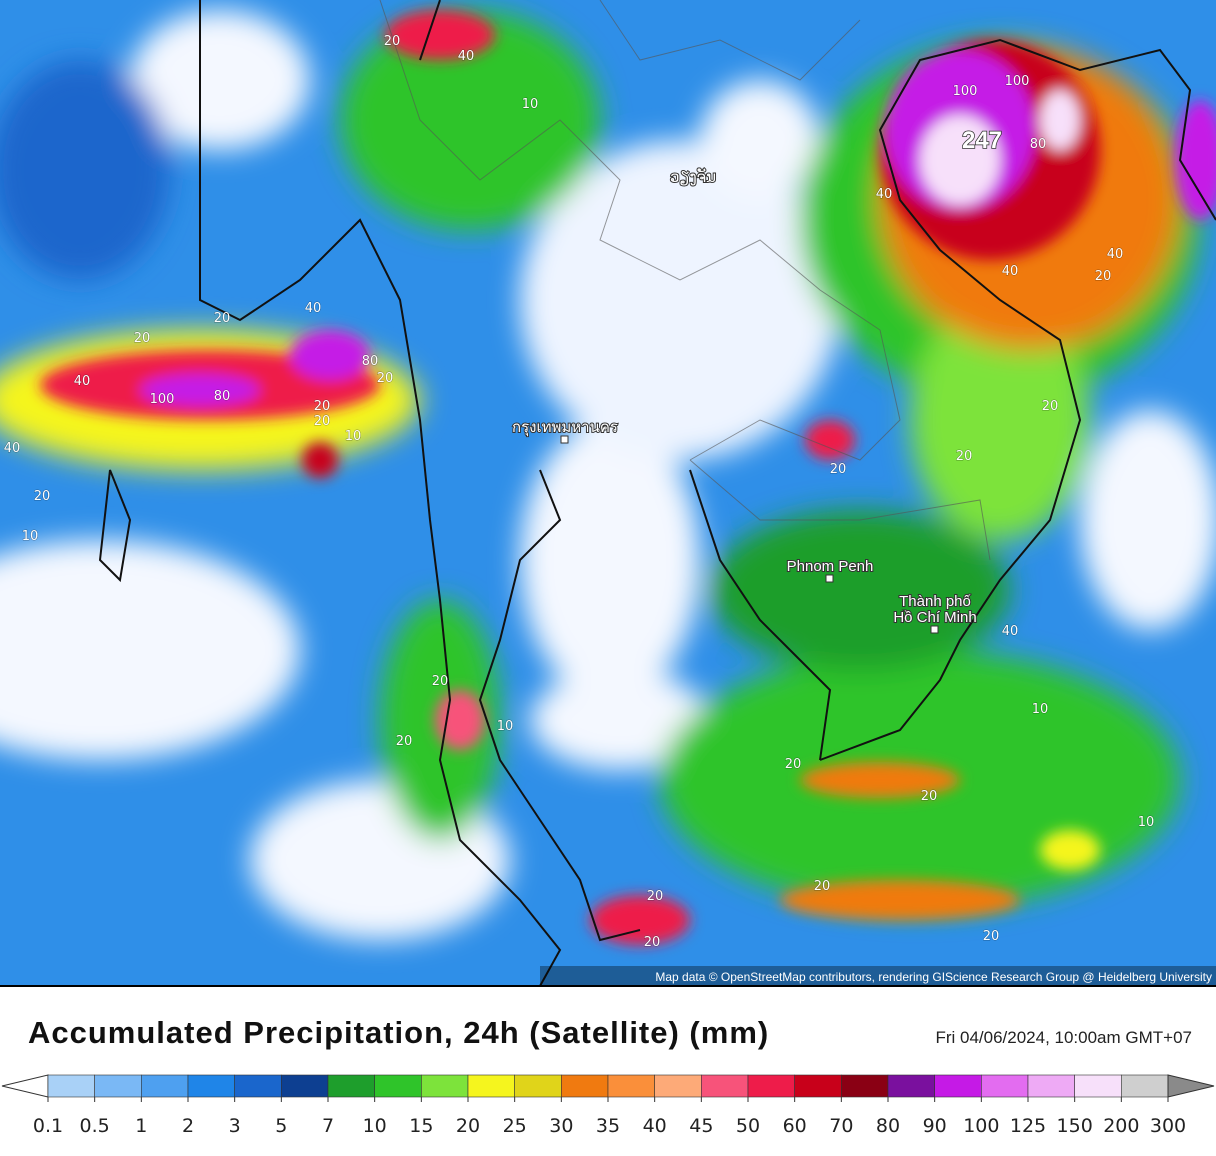 This screenshot has height=1156, width=1216. What do you see at coordinates (1191, 1086) in the screenshot?
I see `colorbar-above` at bounding box center [1191, 1086].